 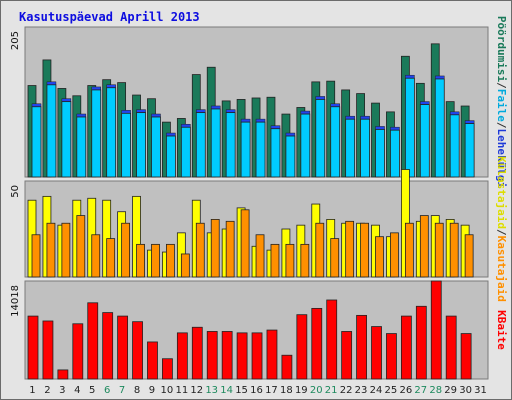 What do you see at coordinates (137, 390) in the screenshot?
I see `x-tick-label: 8` at bounding box center [137, 390].